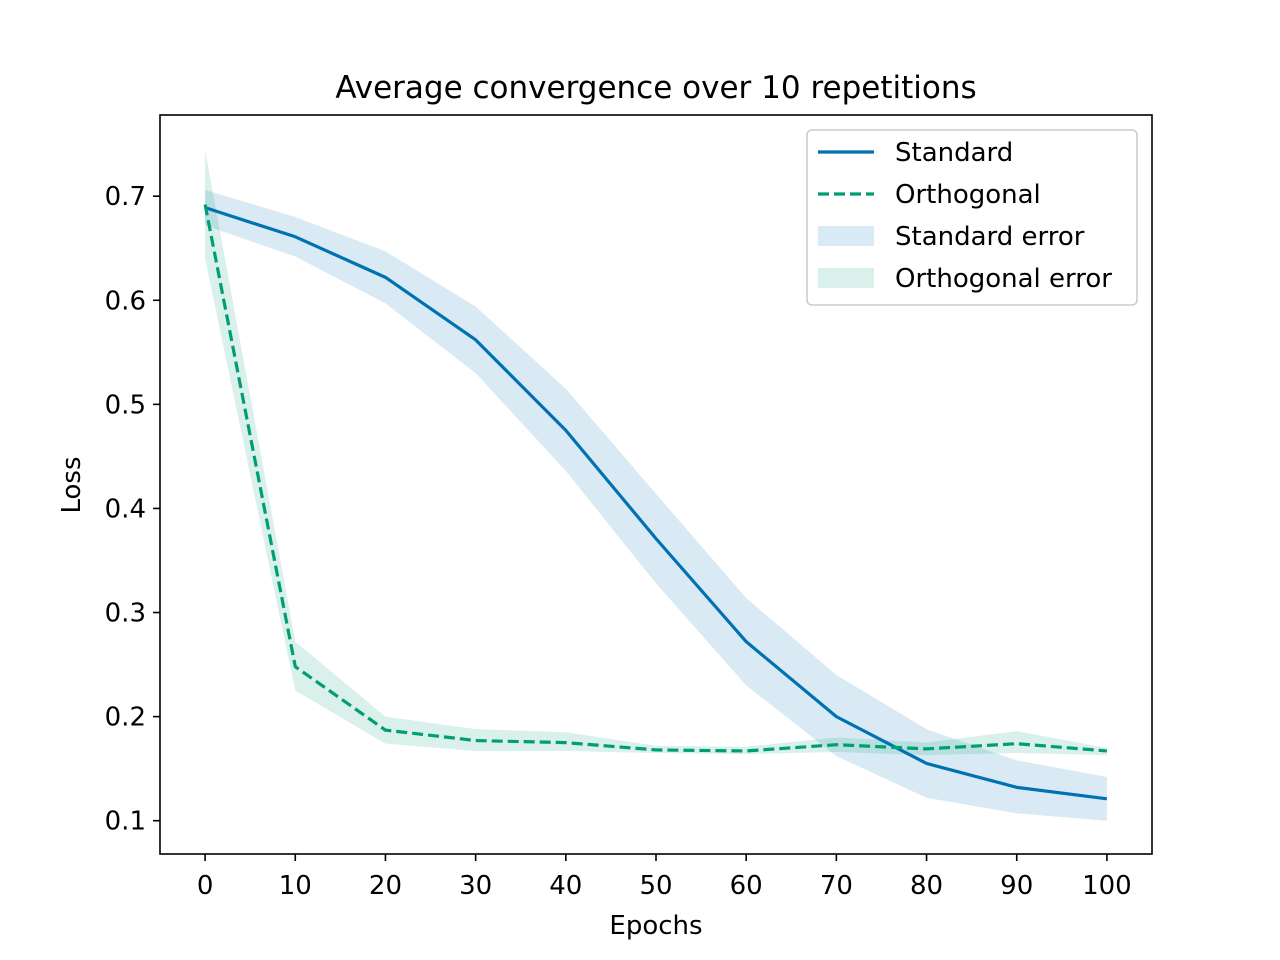 This screenshot has height=960, width=1280. I want to click on y-tick-label: 0.2, so click(125, 718).